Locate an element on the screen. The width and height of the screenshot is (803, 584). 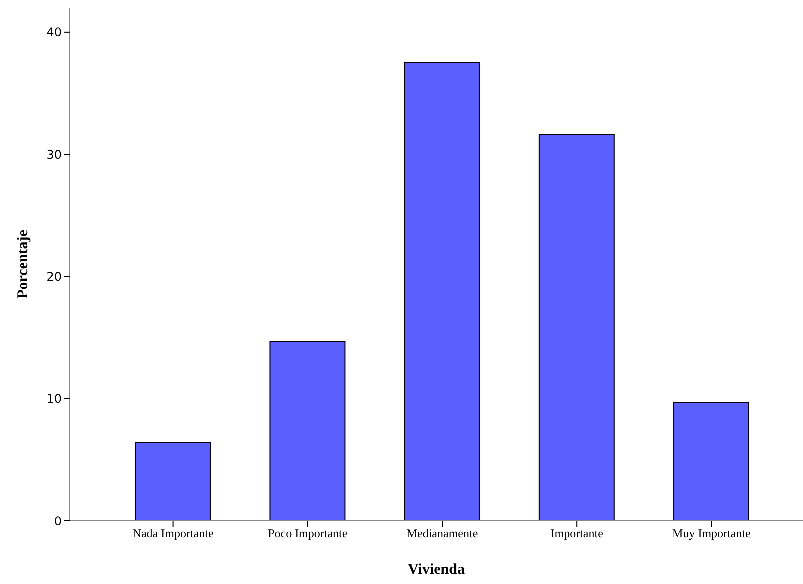
x-tick-label: Nada Importante is located at coordinates (173, 533).